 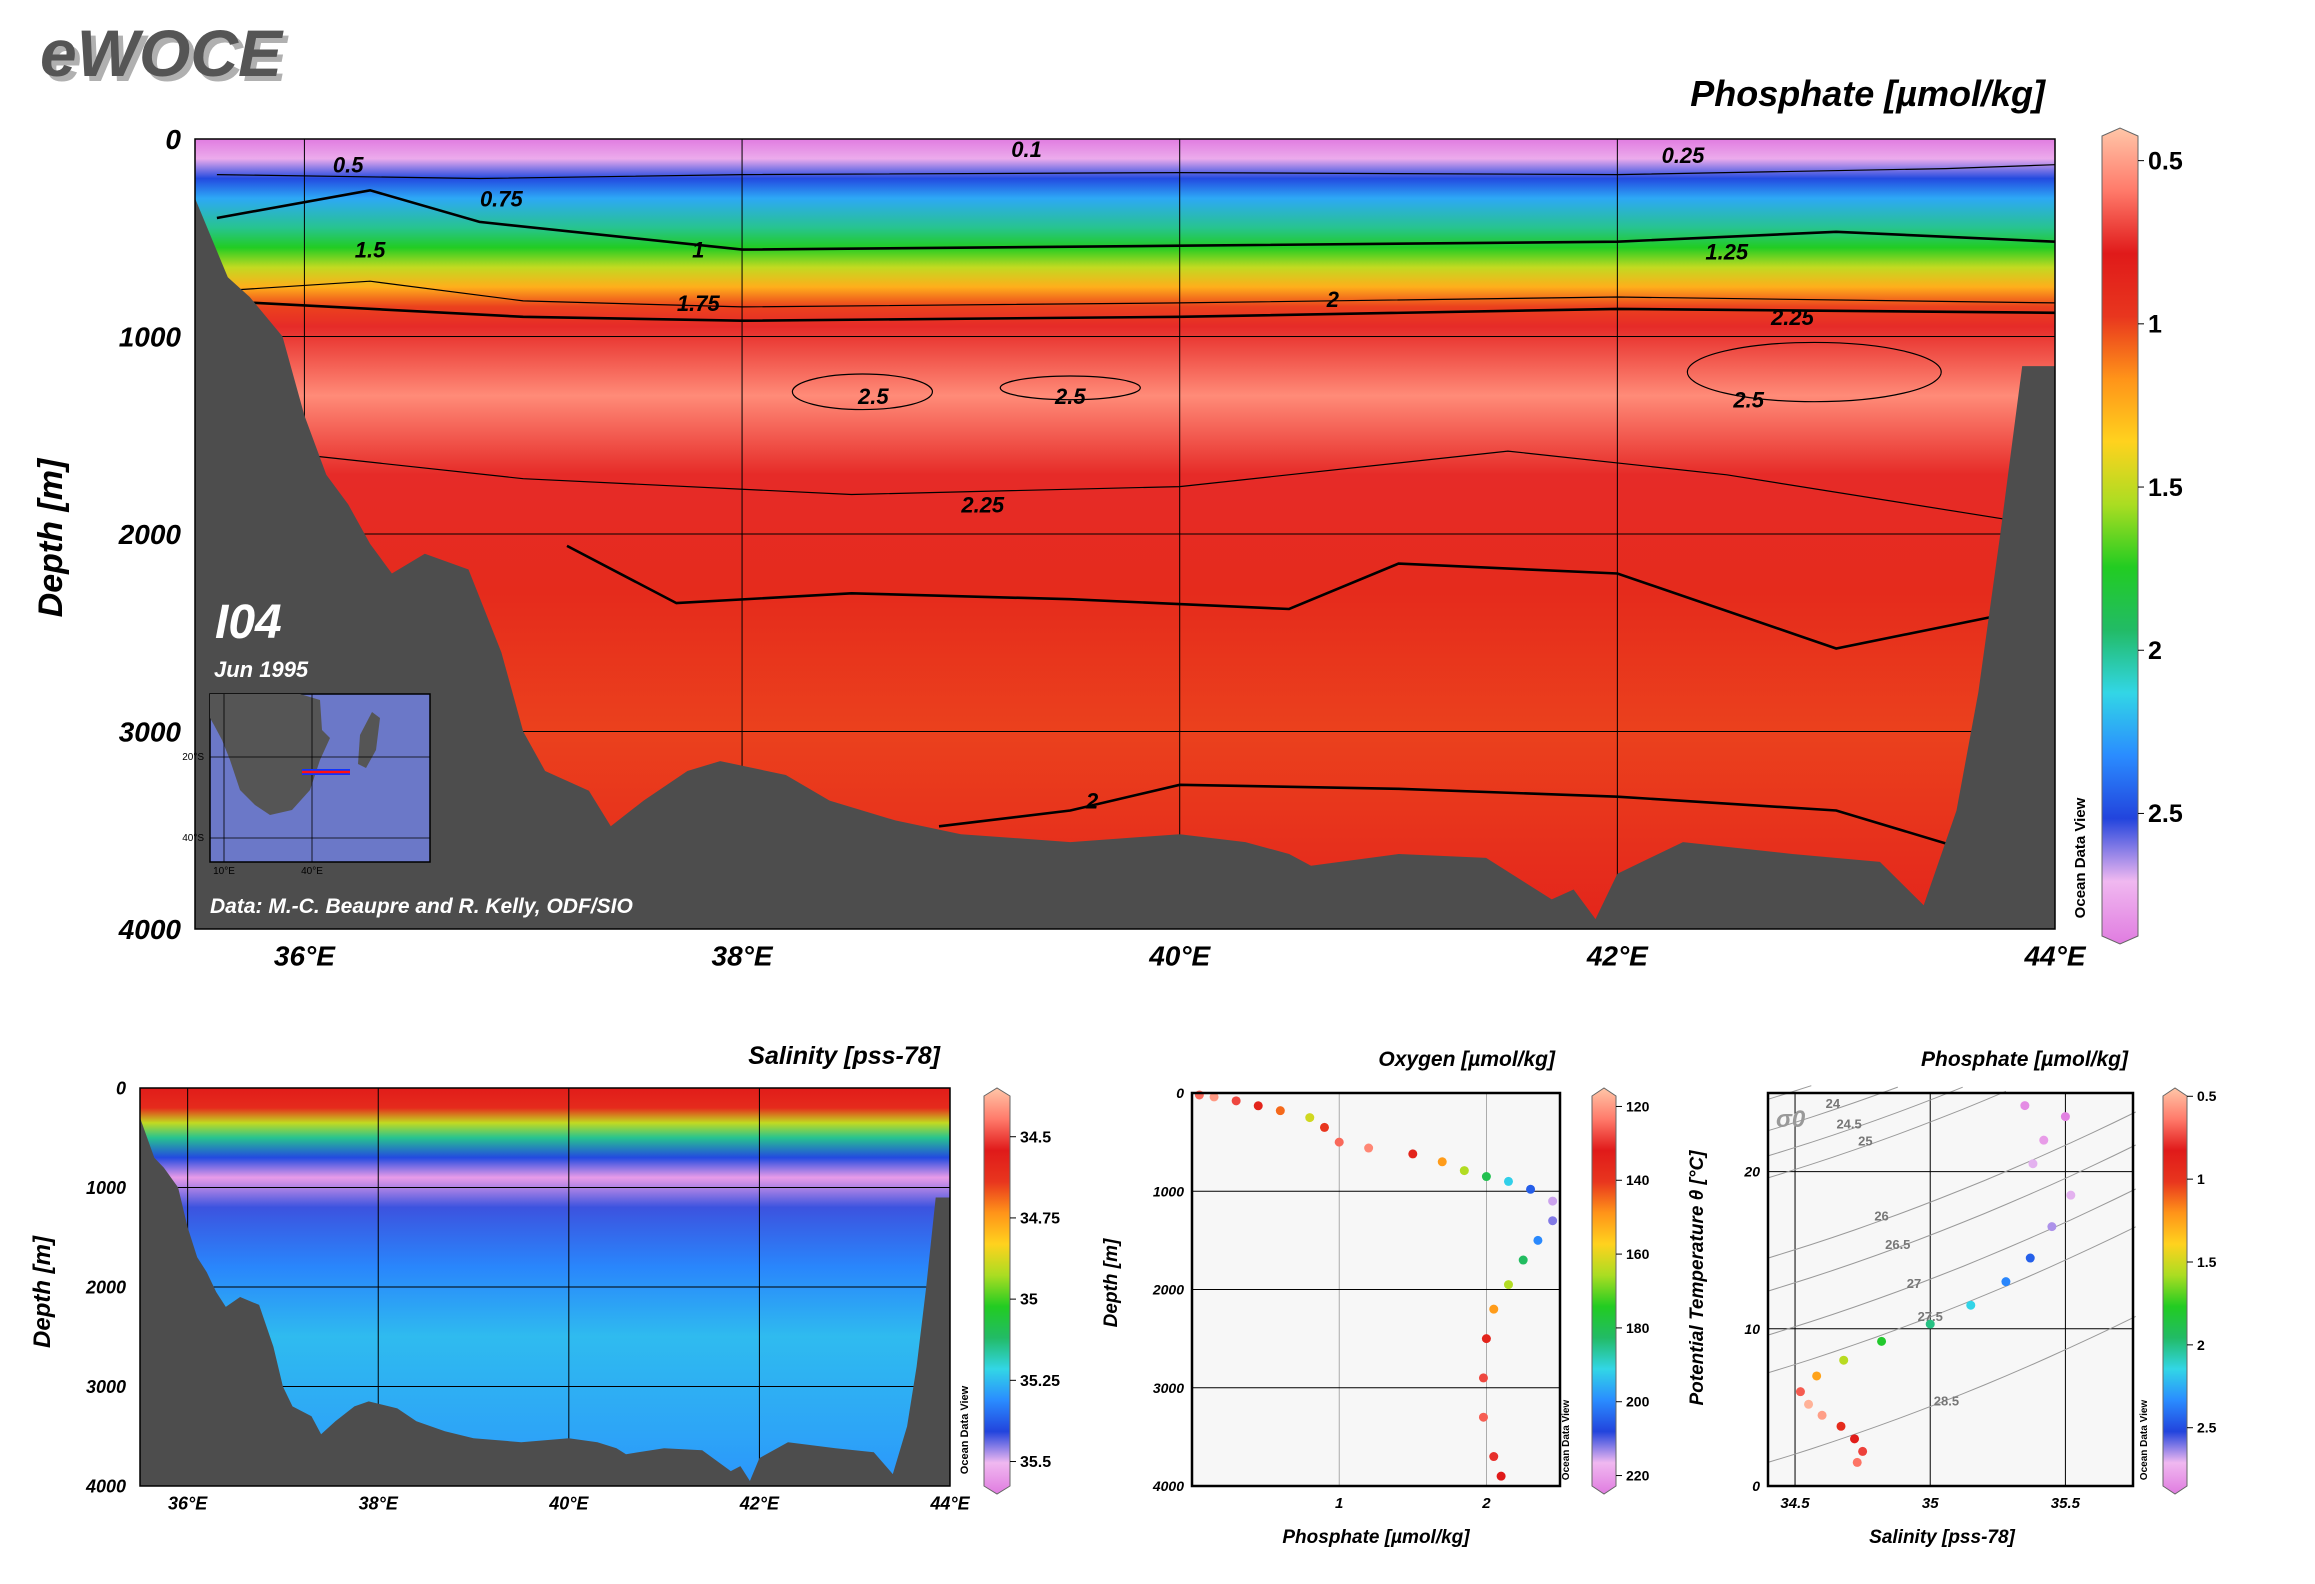 I want to click on inset-lat-label: 20°S, so click(x=193, y=757).